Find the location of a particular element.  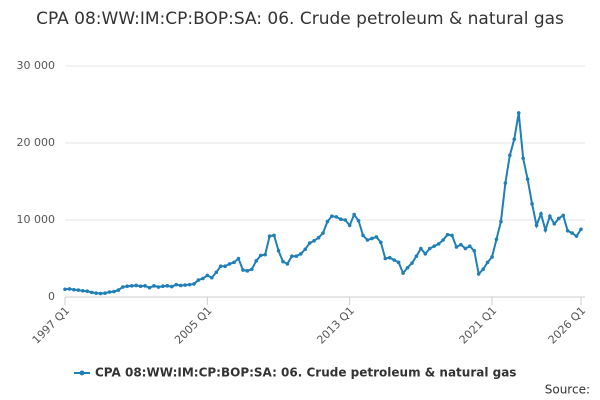

legend-marker is located at coordinates (82, 373).